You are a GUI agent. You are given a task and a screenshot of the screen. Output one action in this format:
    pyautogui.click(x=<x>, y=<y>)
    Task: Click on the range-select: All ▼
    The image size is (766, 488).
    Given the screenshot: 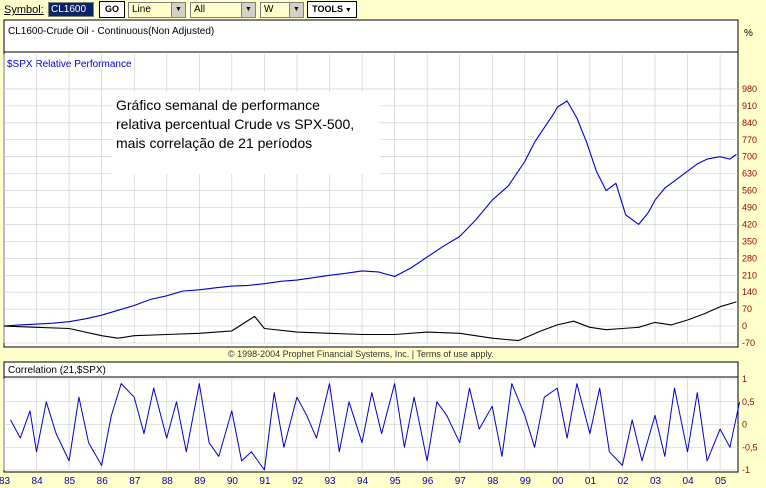 What is the action you would take?
    pyautogui.click(x=223, y=10)
    